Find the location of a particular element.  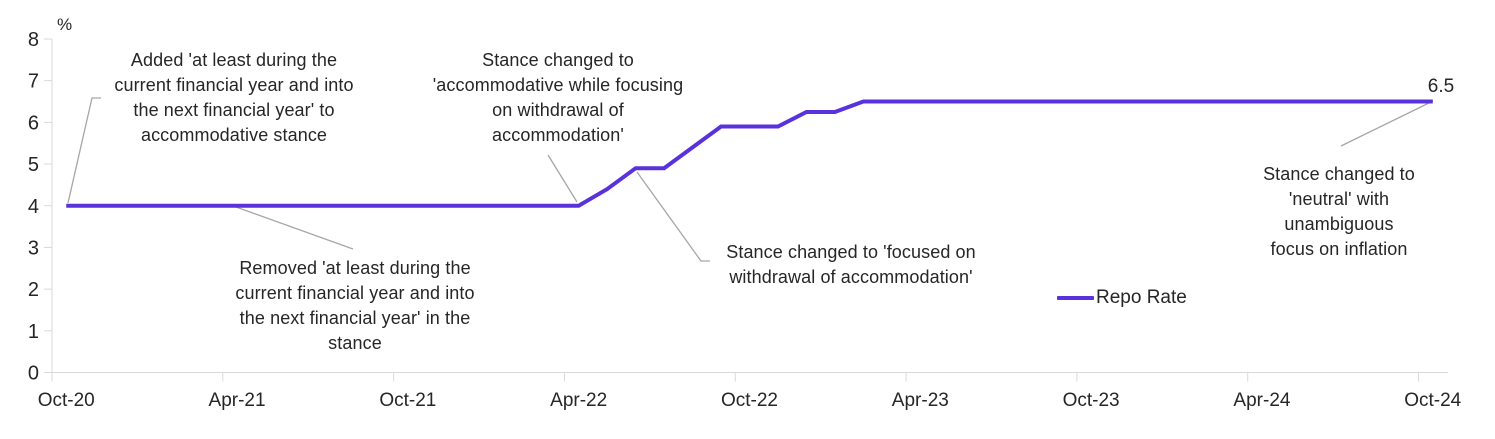

y-axis-label: 3 is located at coordinates (33, 248).